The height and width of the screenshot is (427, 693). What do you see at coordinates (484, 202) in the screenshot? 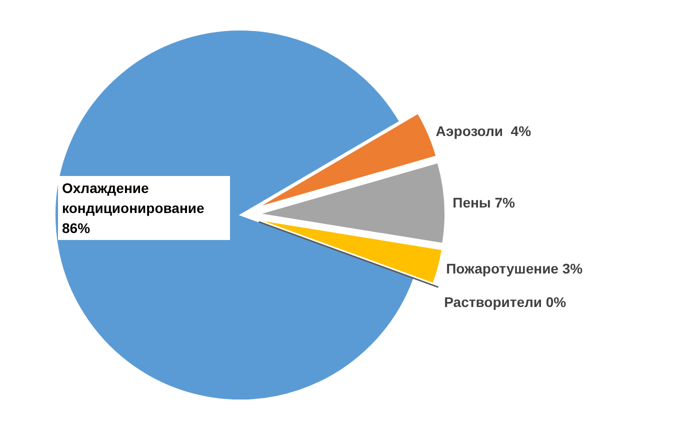
I see `slice-label: Пены 7%` at bounding box center [484, 202].